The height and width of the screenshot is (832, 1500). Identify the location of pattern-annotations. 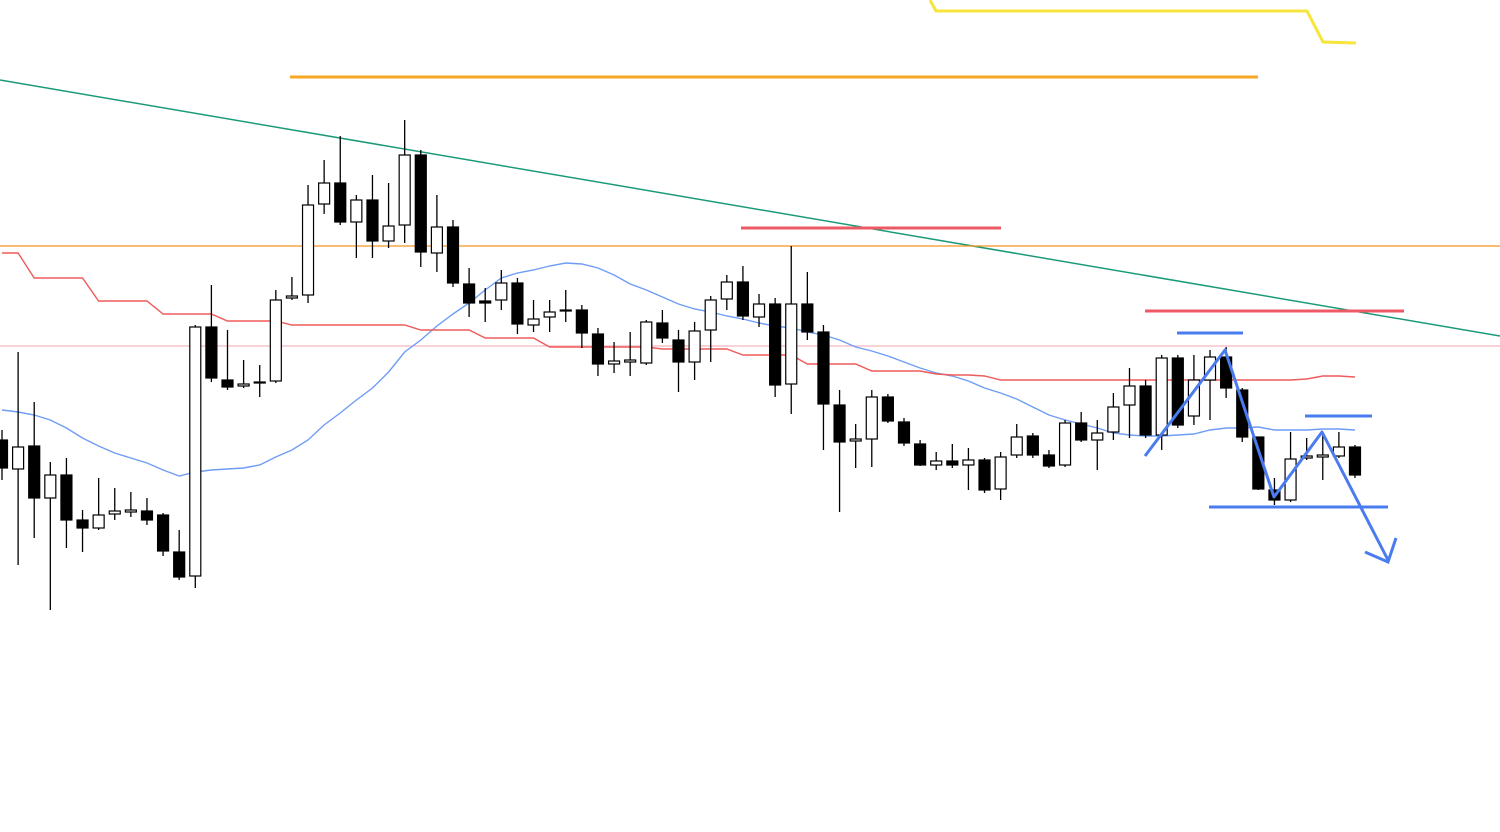
(1270, 448).